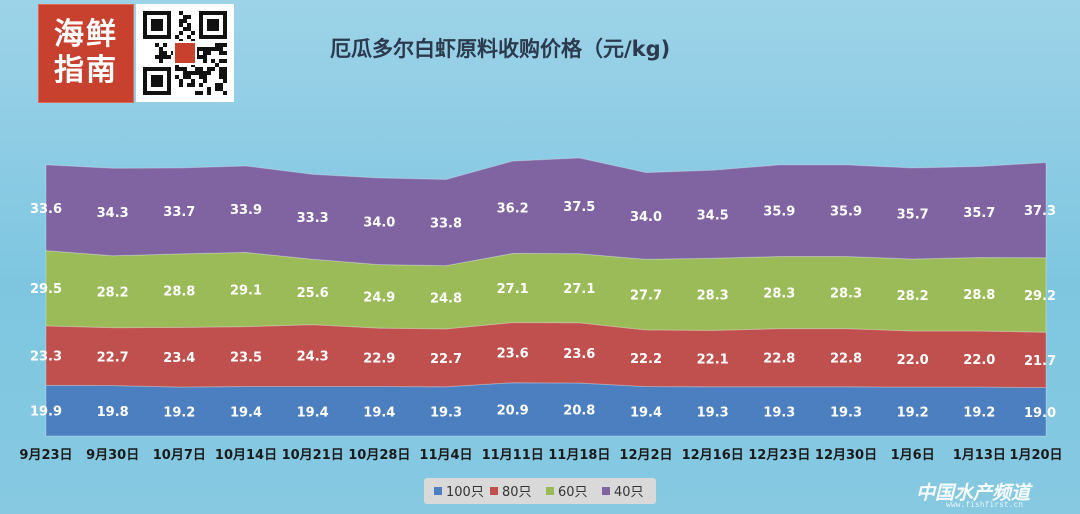 Image resolution: width=1080 pixels, height=514 pixels. I want to click on x-tick-label: 9月30日, so click(112, 455).